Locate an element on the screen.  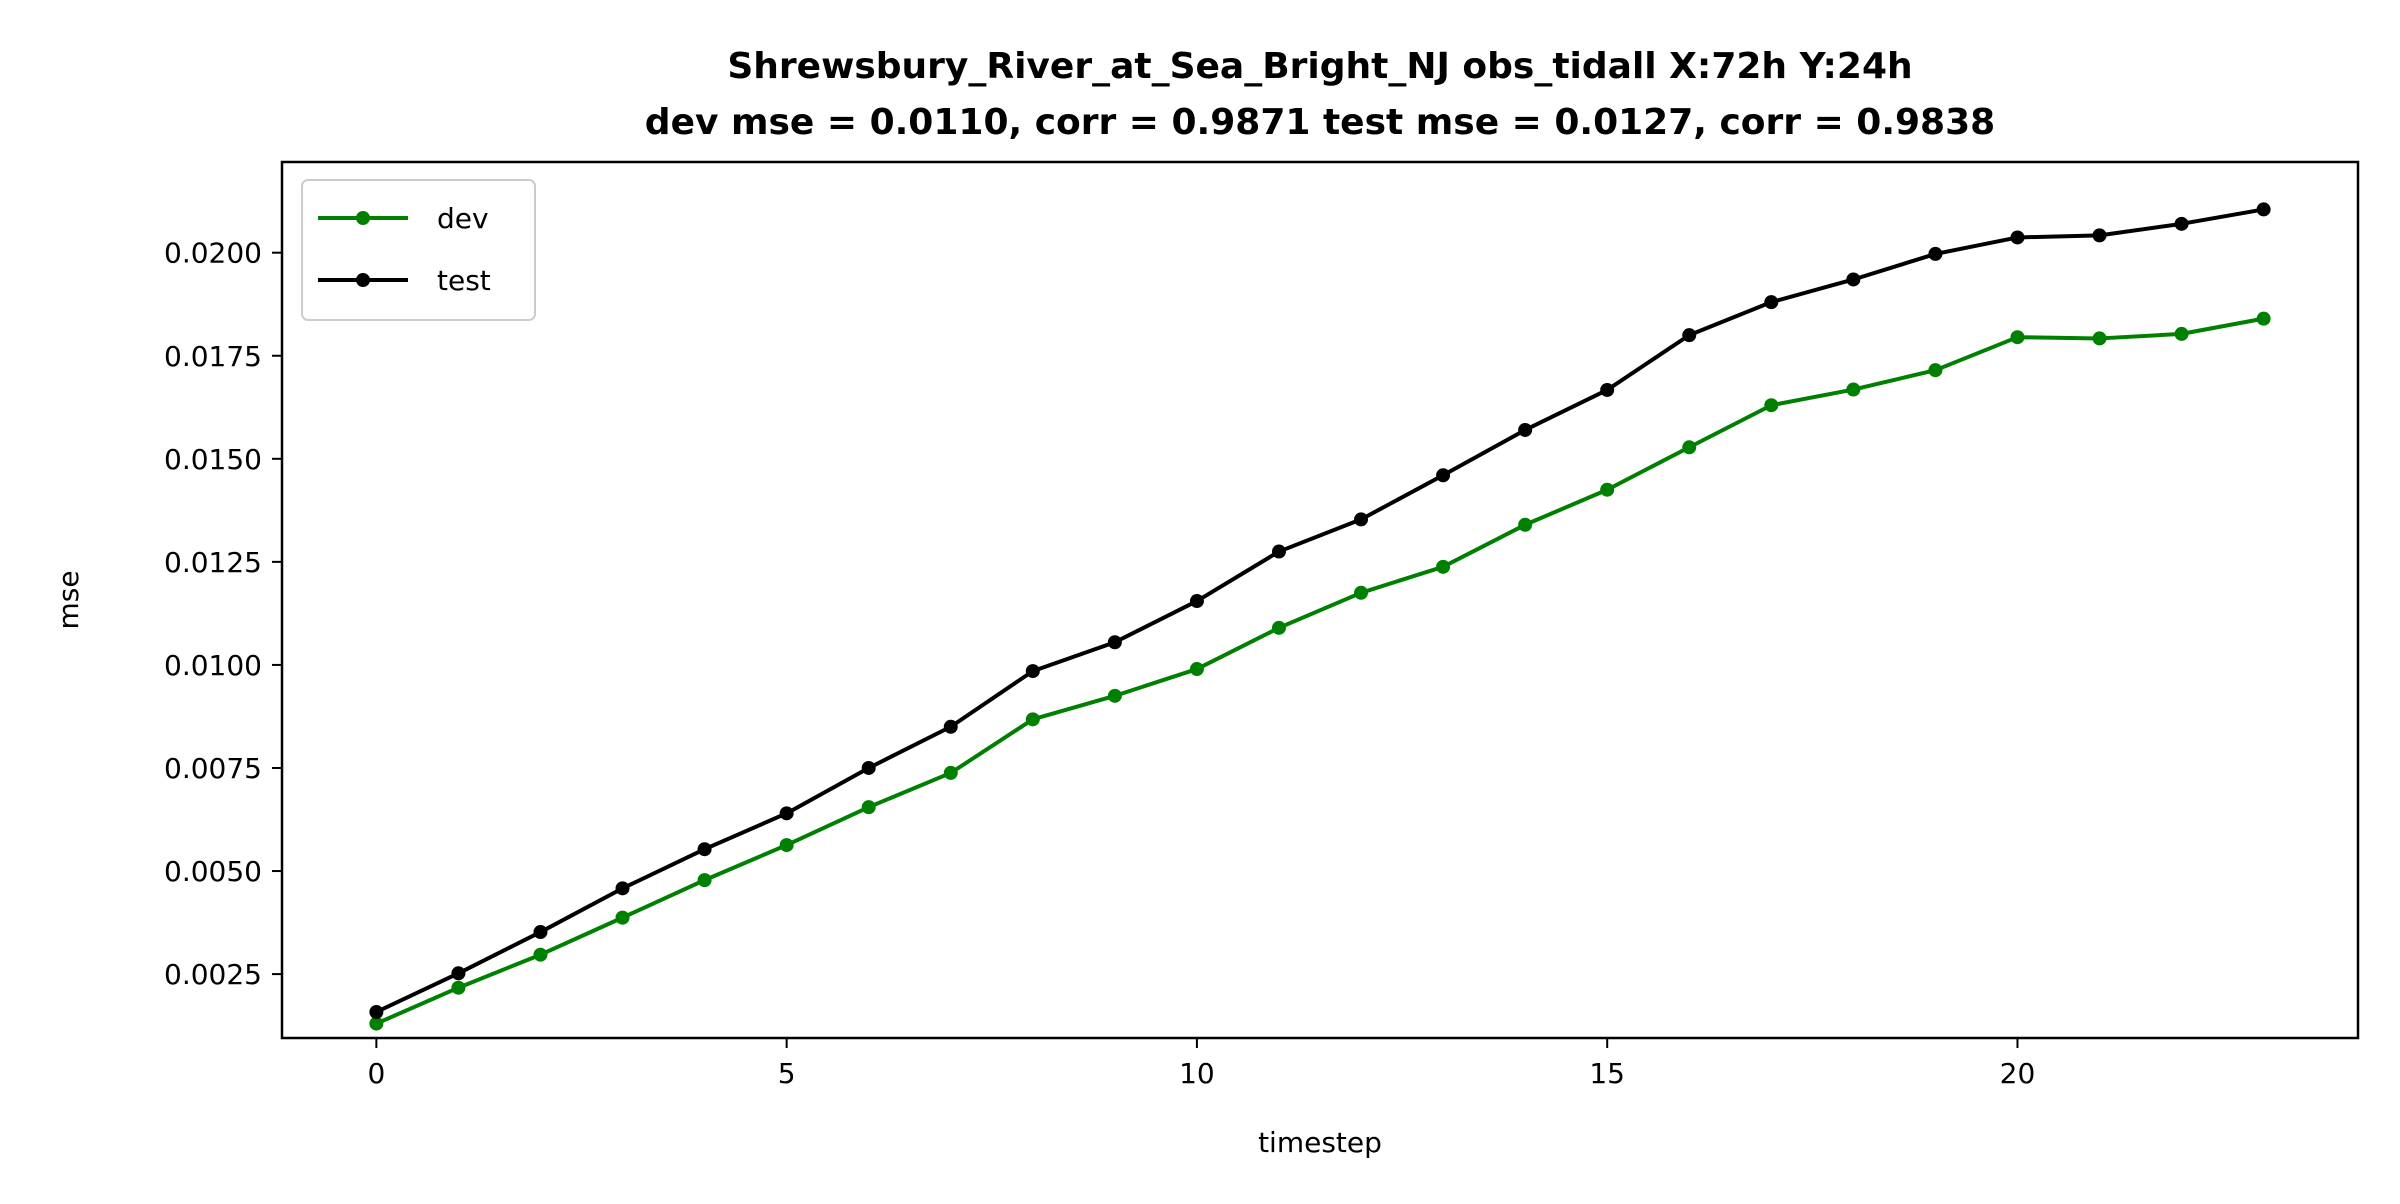
y-tick-label: 0.0050 is located at coordinates (213, 871).